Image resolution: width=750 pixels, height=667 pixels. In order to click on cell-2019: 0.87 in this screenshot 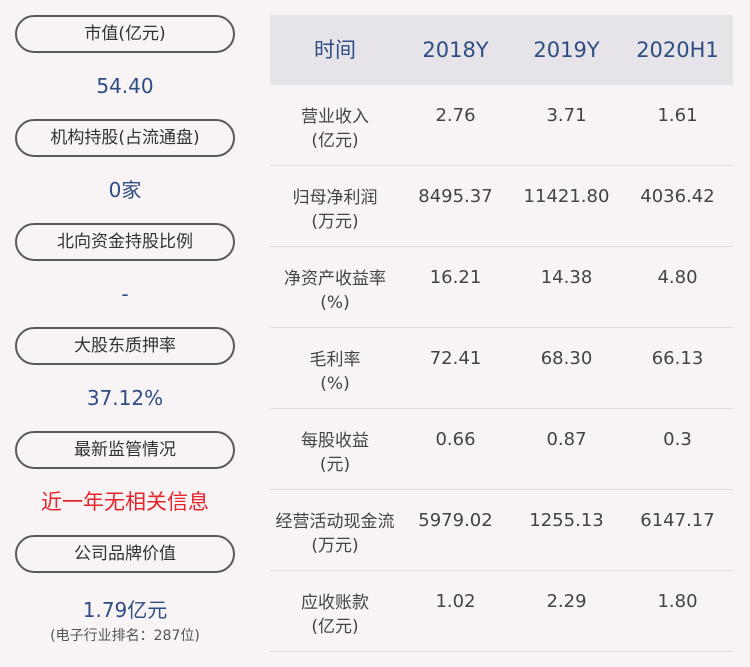, I will do `click(566, 439)`.